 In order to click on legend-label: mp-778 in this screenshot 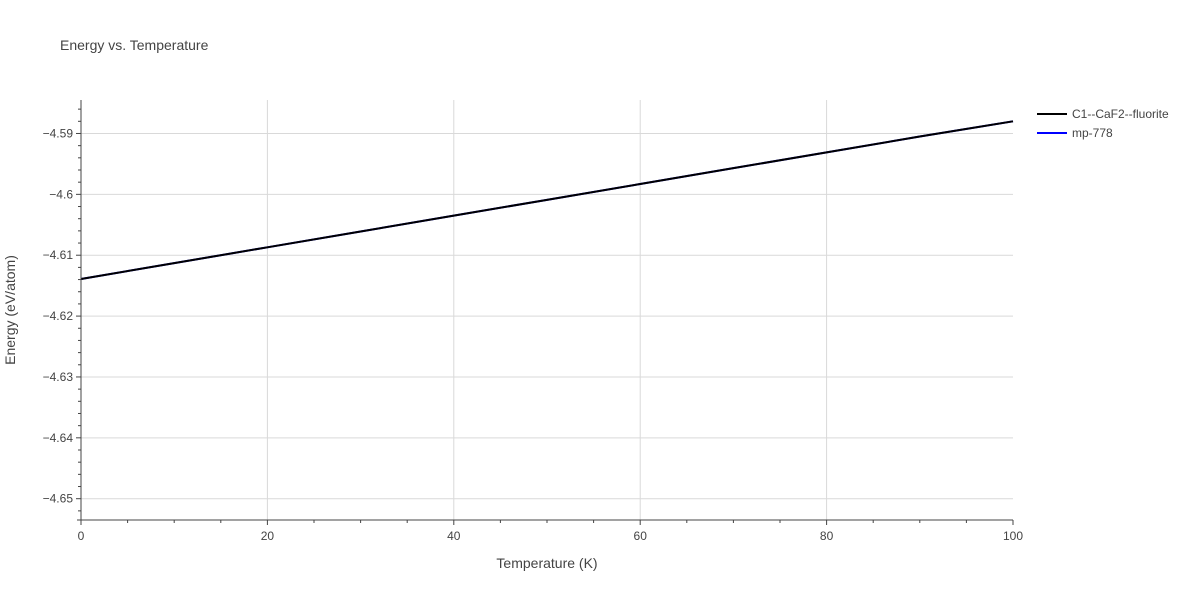, I will do `click(1092, 133)`.